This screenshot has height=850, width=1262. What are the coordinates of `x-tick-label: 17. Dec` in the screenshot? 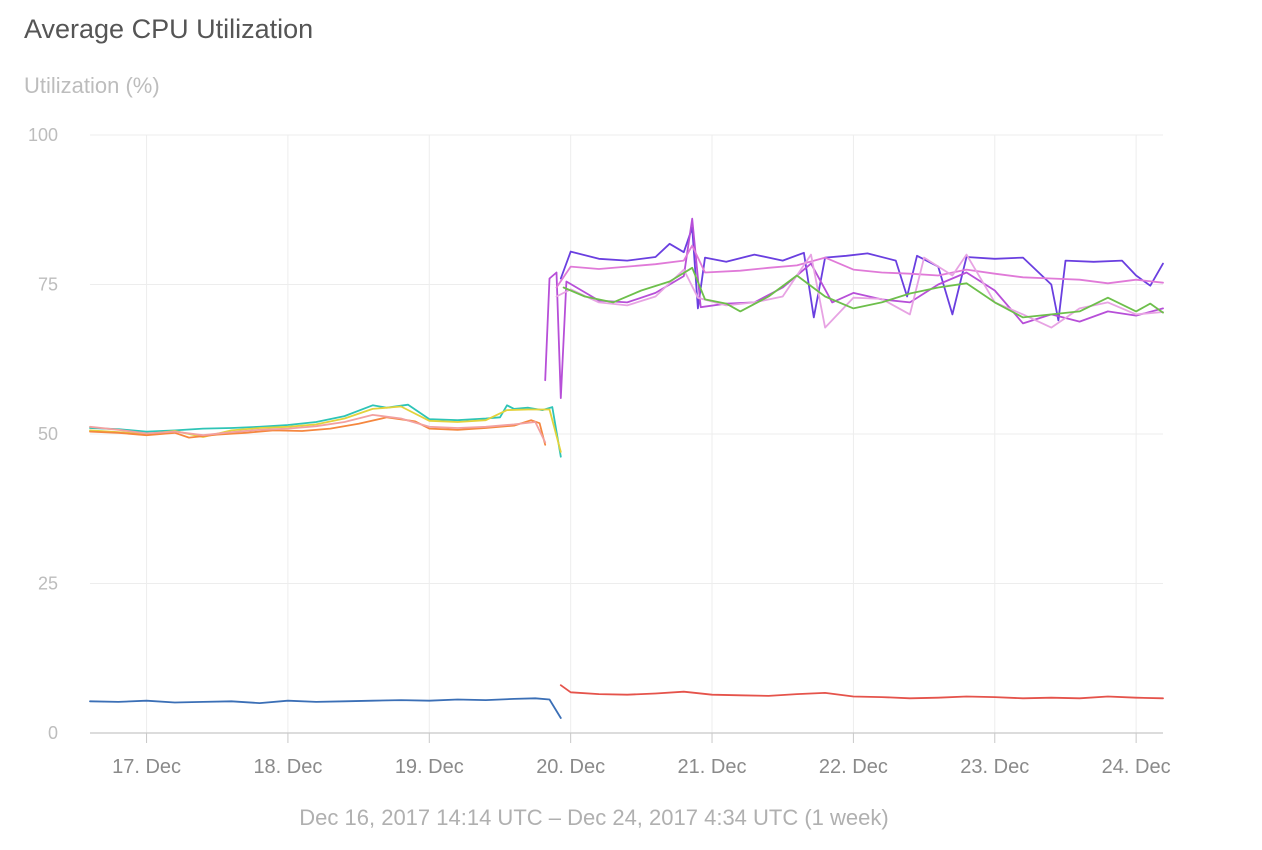 It's located at (146, 767).